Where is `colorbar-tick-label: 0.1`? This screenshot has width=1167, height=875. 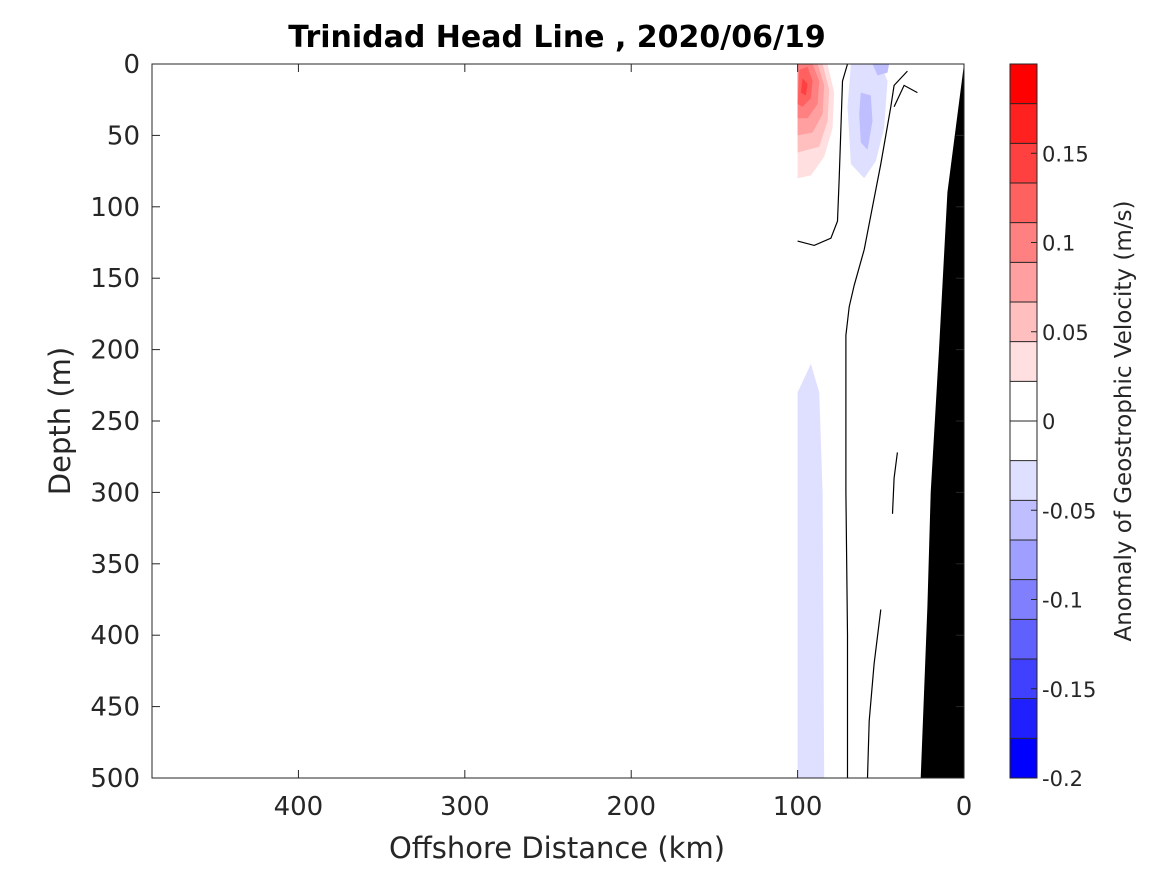 colorbar-tick-label: 0.1 is located at coordinates (1058, 244).